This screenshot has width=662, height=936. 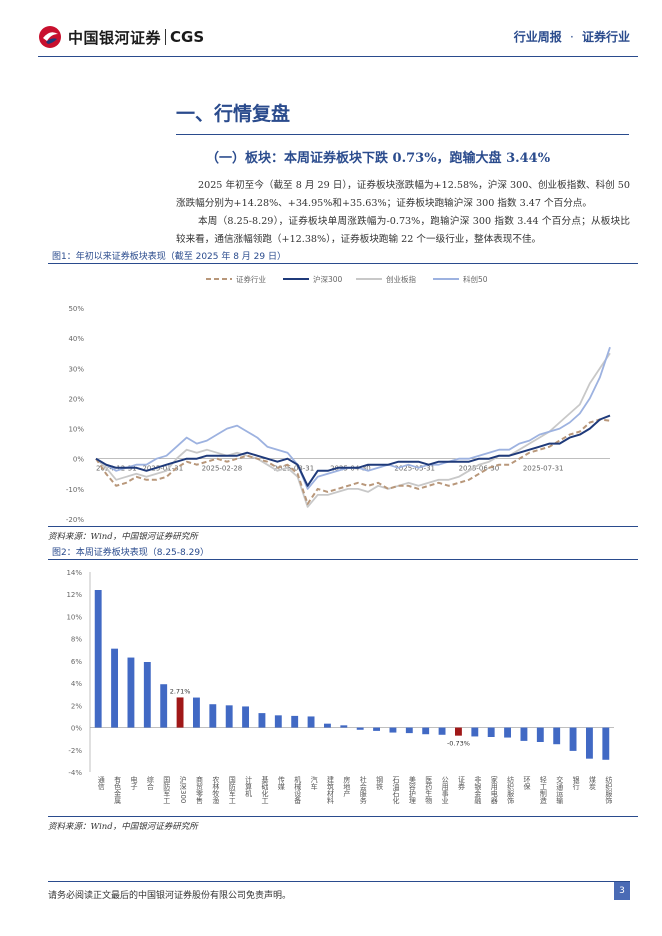 What do you see at coordinates (339, 881) in the screenshot?
I see `footer-divider` at bounding box center [339, 881].